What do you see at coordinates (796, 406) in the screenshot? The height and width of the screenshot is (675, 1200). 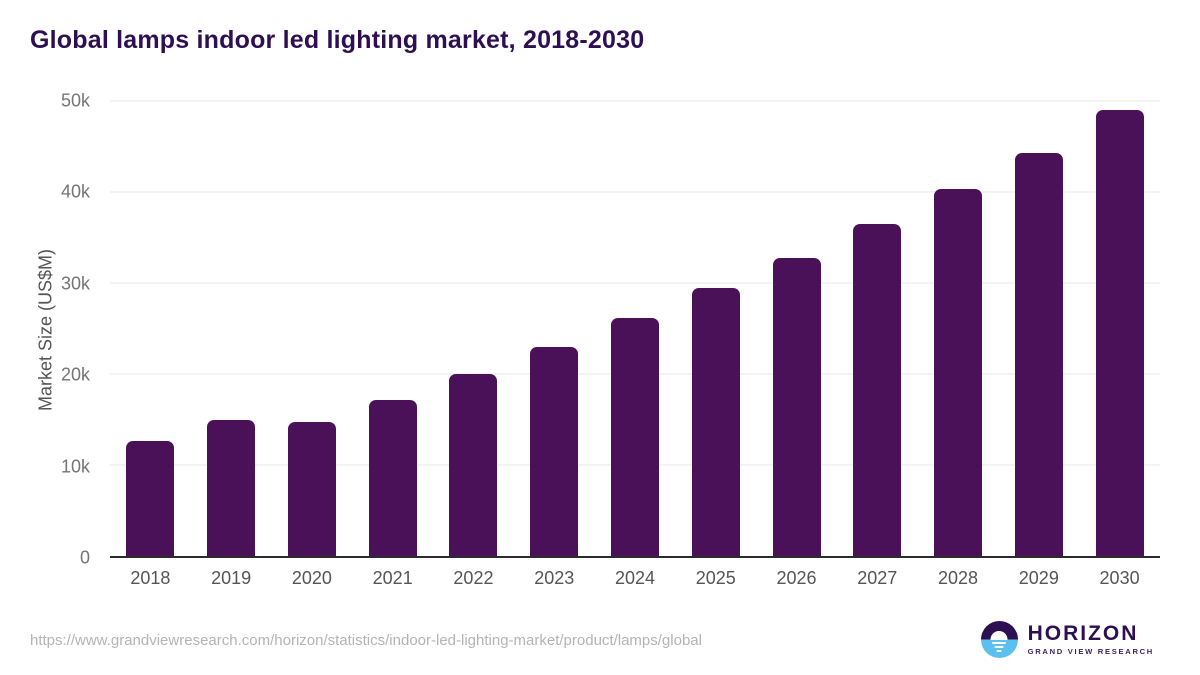 I see `bar-2026` at bounding box center [796, 406].